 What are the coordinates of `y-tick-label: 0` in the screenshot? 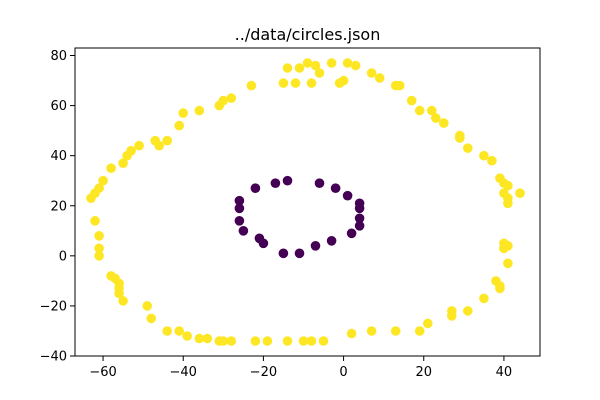 It's located at (63, 256).